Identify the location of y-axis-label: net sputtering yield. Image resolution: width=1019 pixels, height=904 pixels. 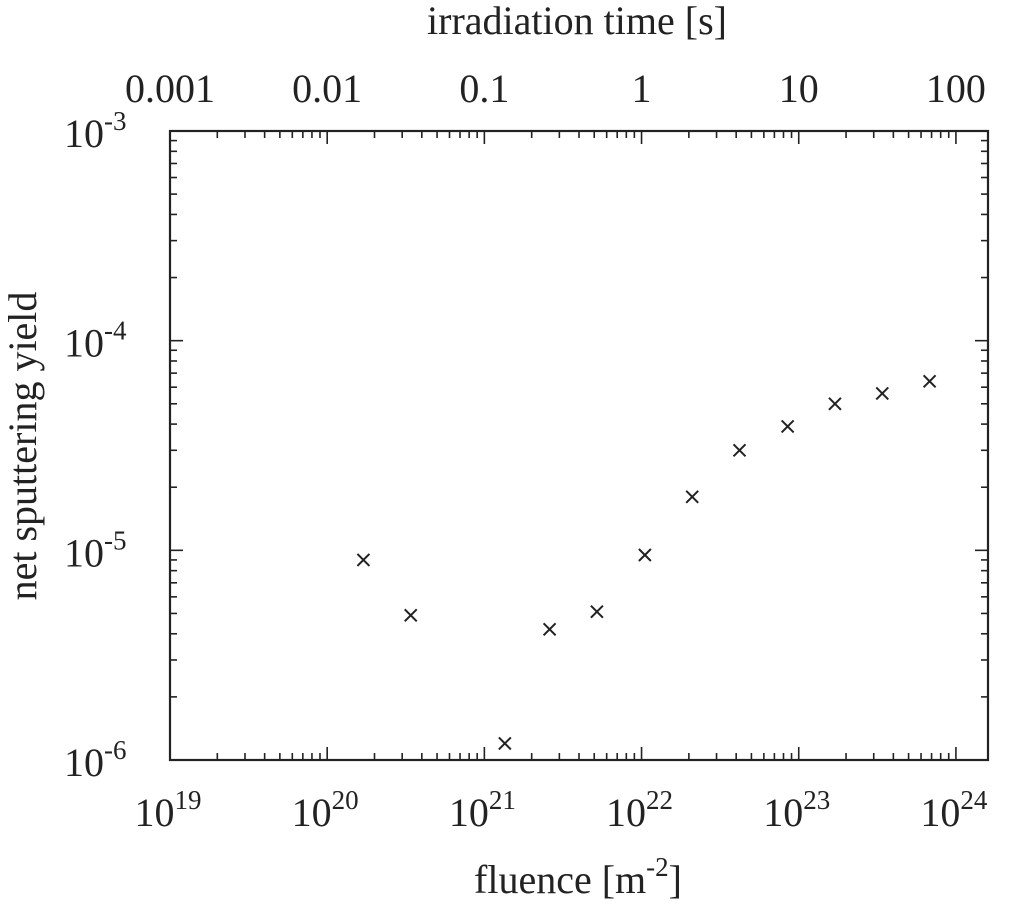
(22, 446).